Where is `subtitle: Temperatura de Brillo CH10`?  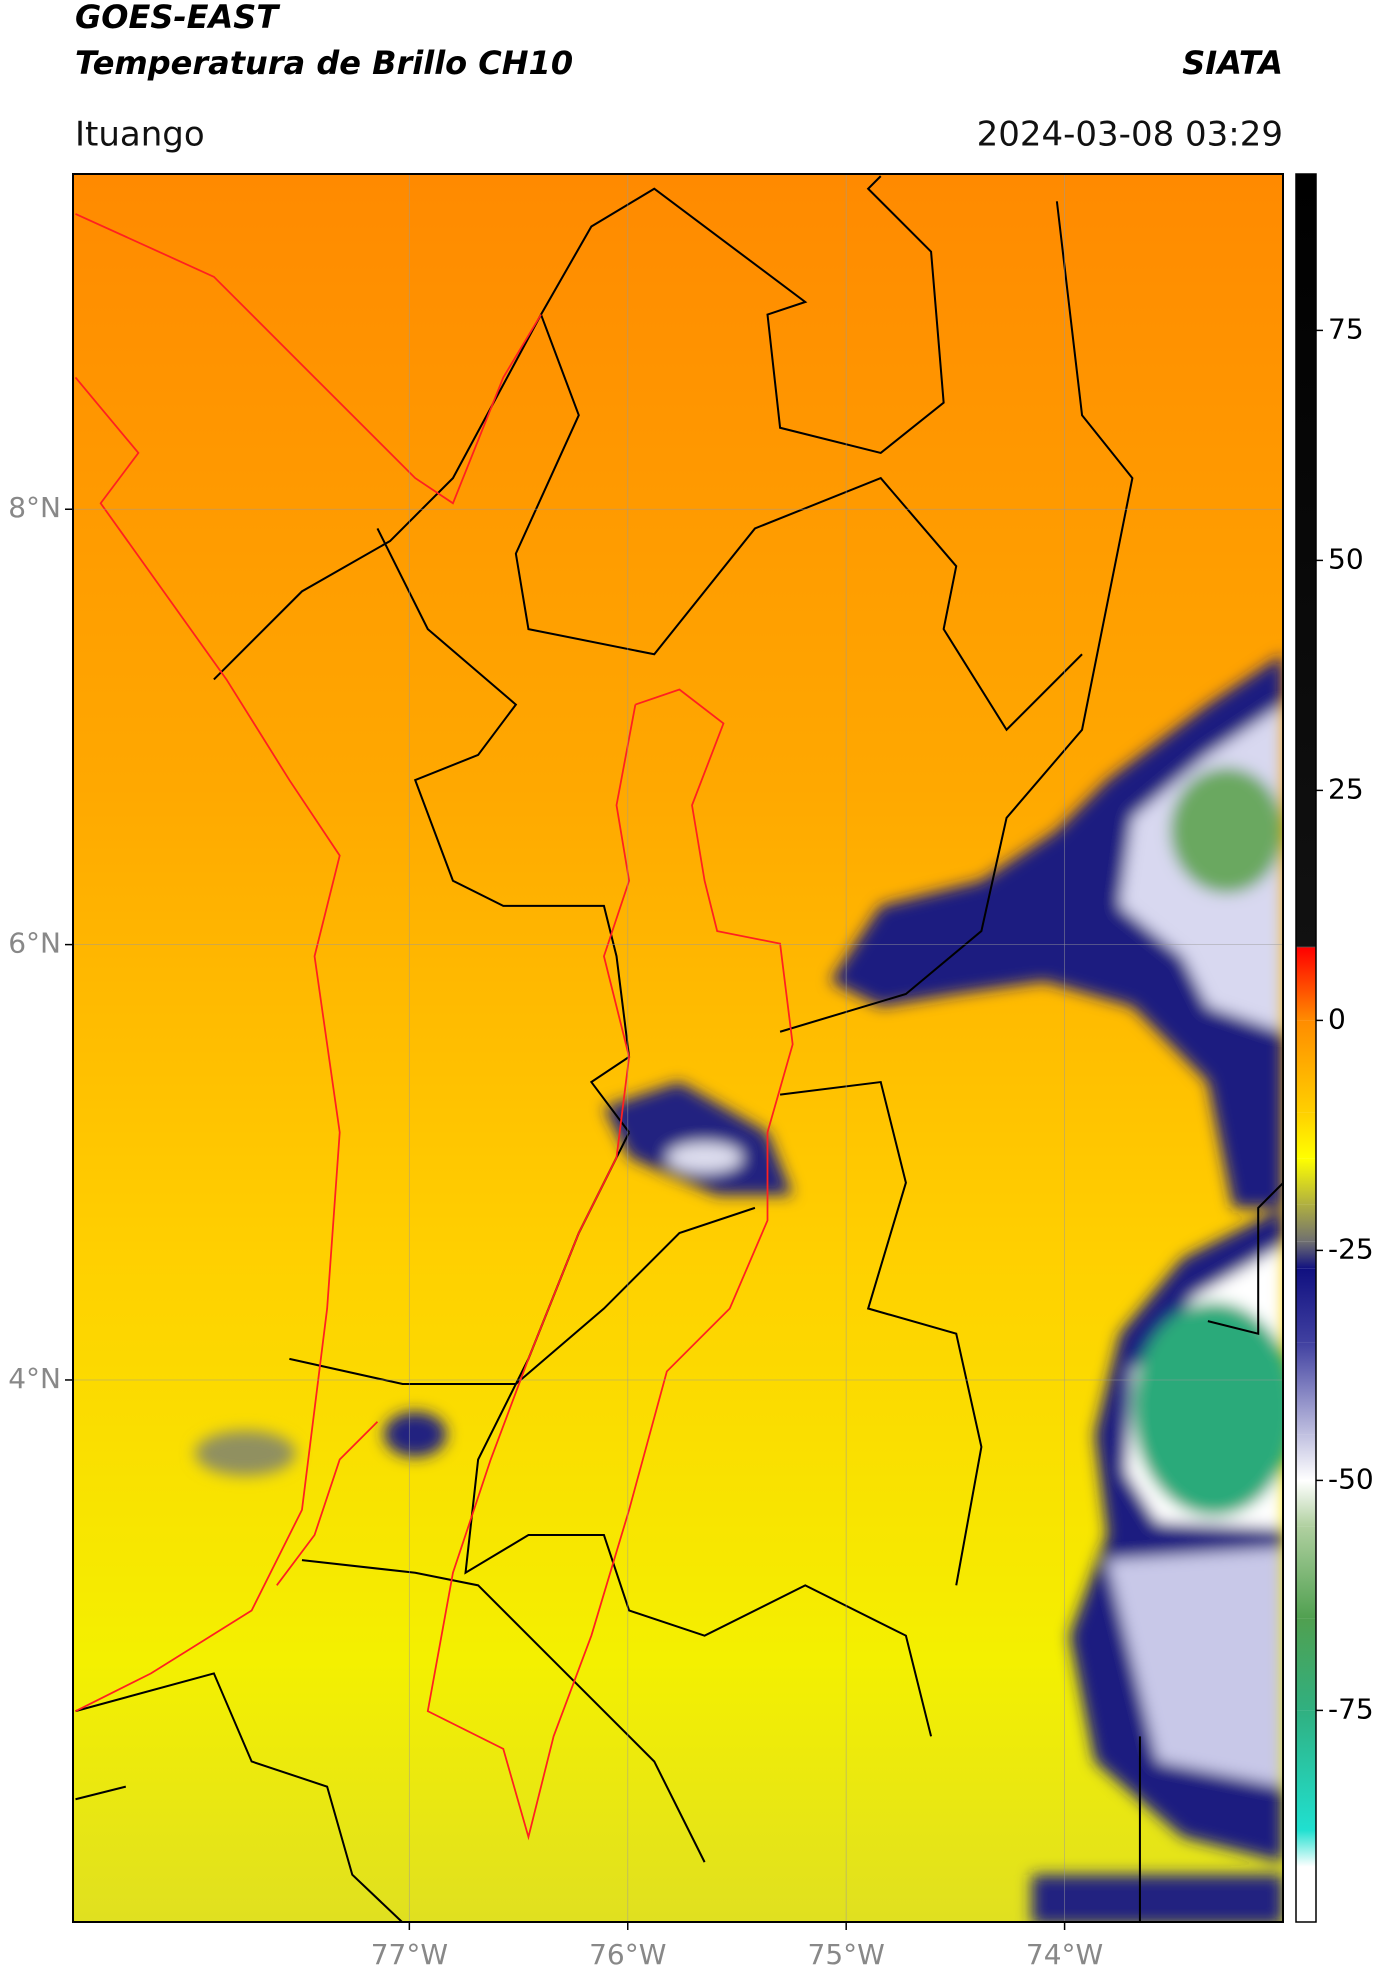
subtitle: Temperatura de Brillo CH10 is located at coordinates (324, 63).